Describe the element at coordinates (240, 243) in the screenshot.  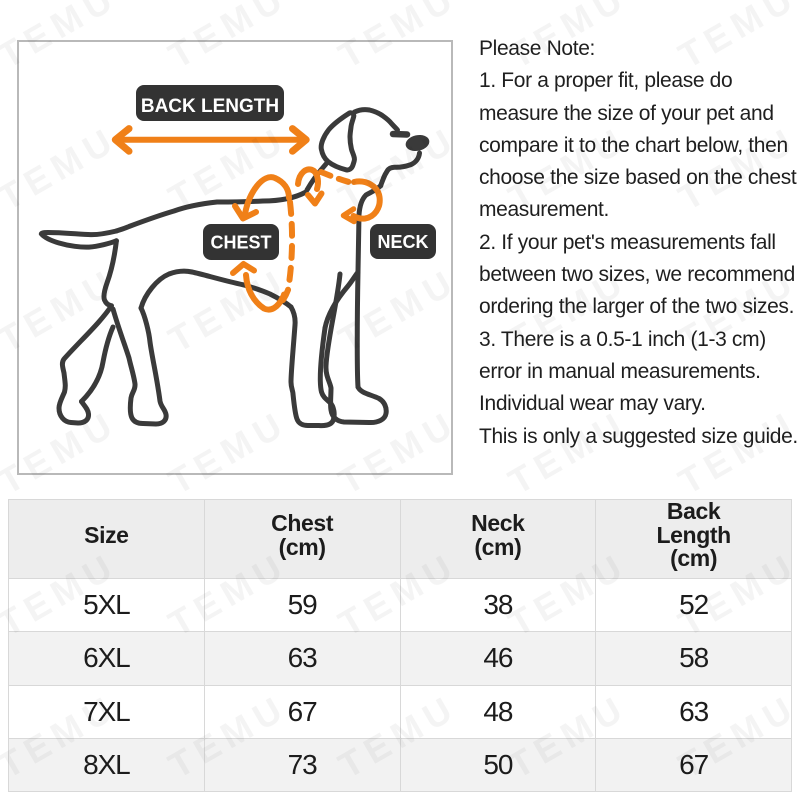
I see `svg-text: CHEST` at that location.